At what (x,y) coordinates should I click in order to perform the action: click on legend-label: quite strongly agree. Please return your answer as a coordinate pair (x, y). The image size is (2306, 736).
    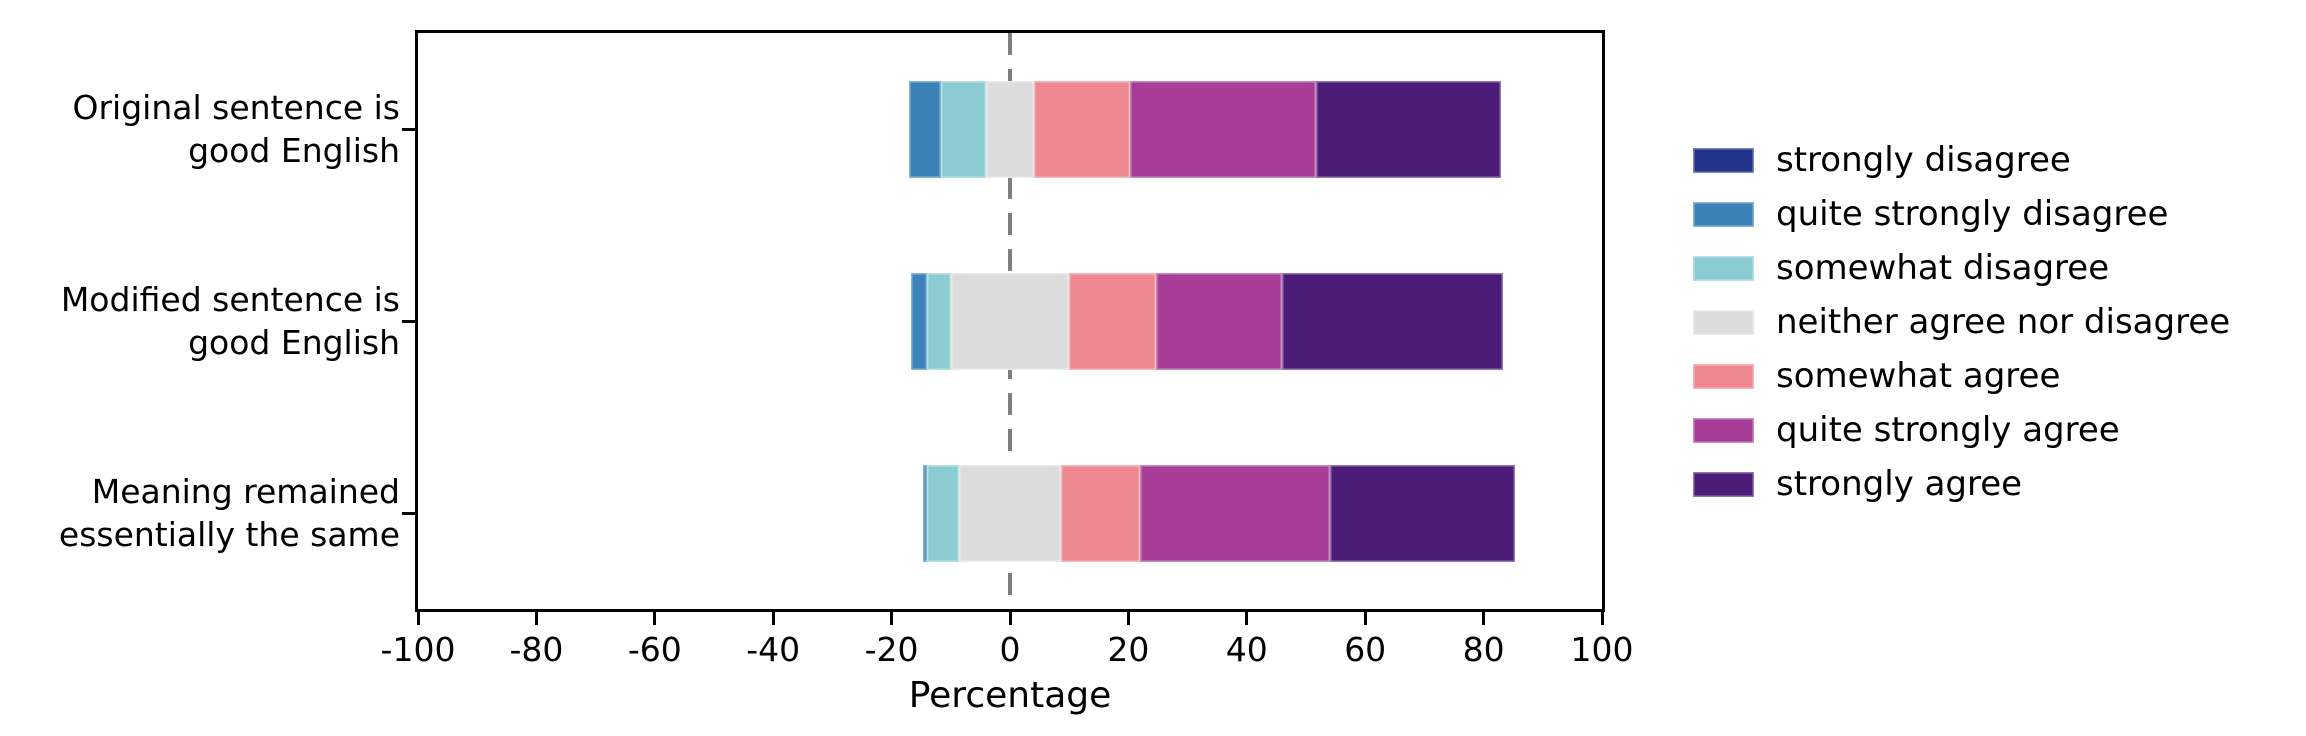
    Looking at the image, I should click on (1948, 430).